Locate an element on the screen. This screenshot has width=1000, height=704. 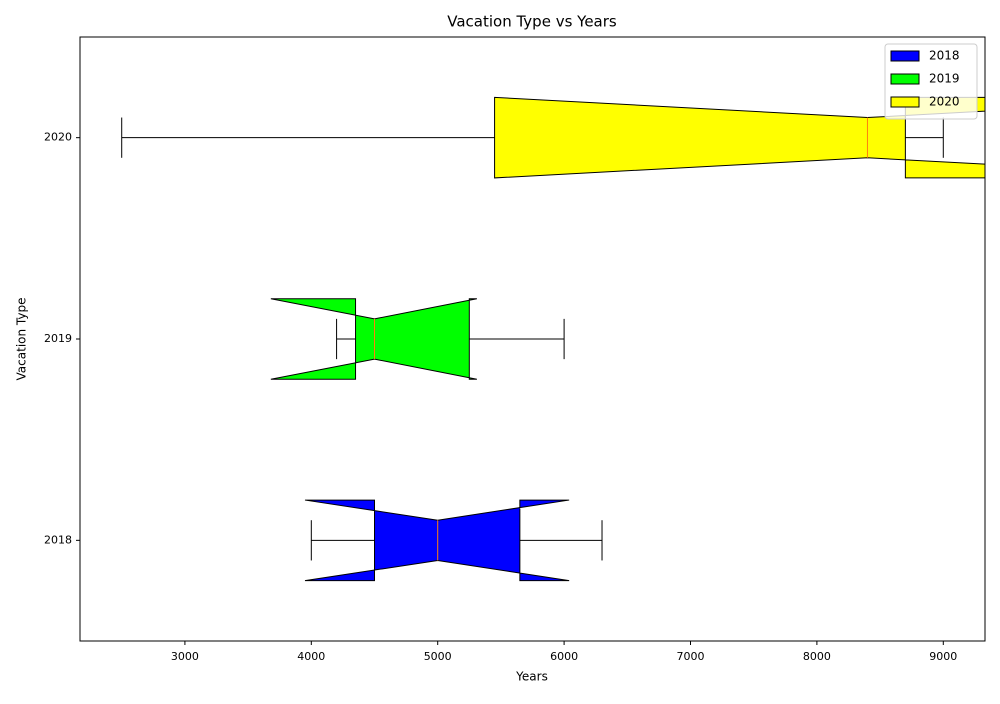
legend-label: 2018 is located at coordinates (944, 56).